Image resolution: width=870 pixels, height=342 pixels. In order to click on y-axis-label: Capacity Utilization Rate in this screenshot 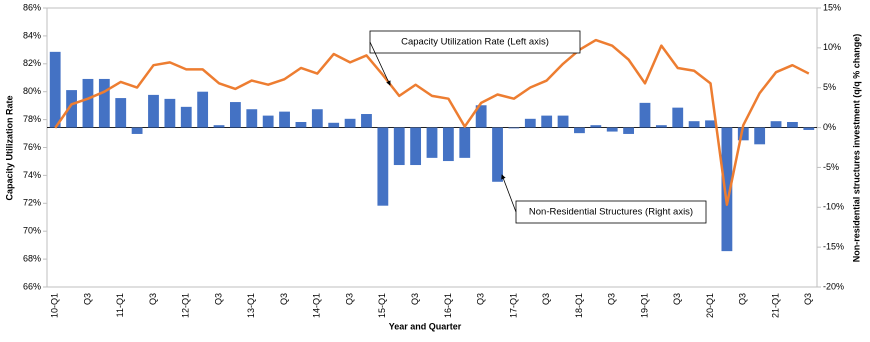, I will do `click(9, 147)`.